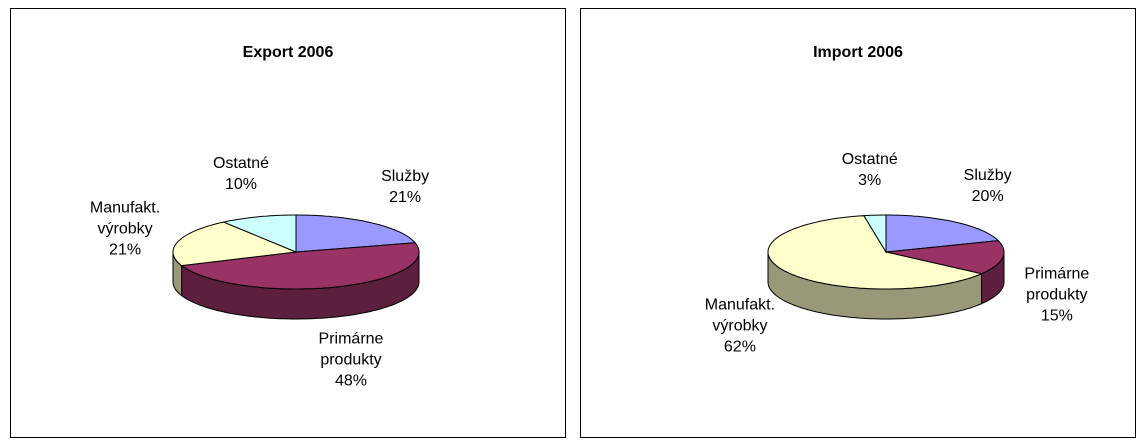 The height and width of the screenshot is (448, 1146). What do you see at coordinates (288, 52) in the screenshot?
I see `chart-title: Export 2006` at bounding box center [288, 52].